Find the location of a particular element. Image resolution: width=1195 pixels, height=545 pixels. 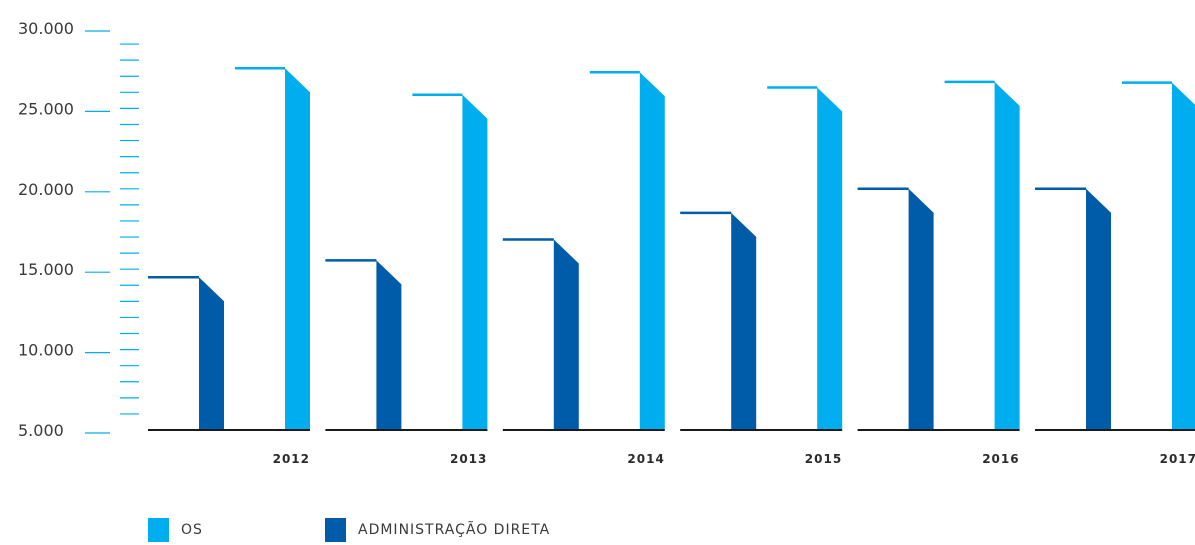

legend-swatch-administracao-direta is located at coordinates (335, 530).